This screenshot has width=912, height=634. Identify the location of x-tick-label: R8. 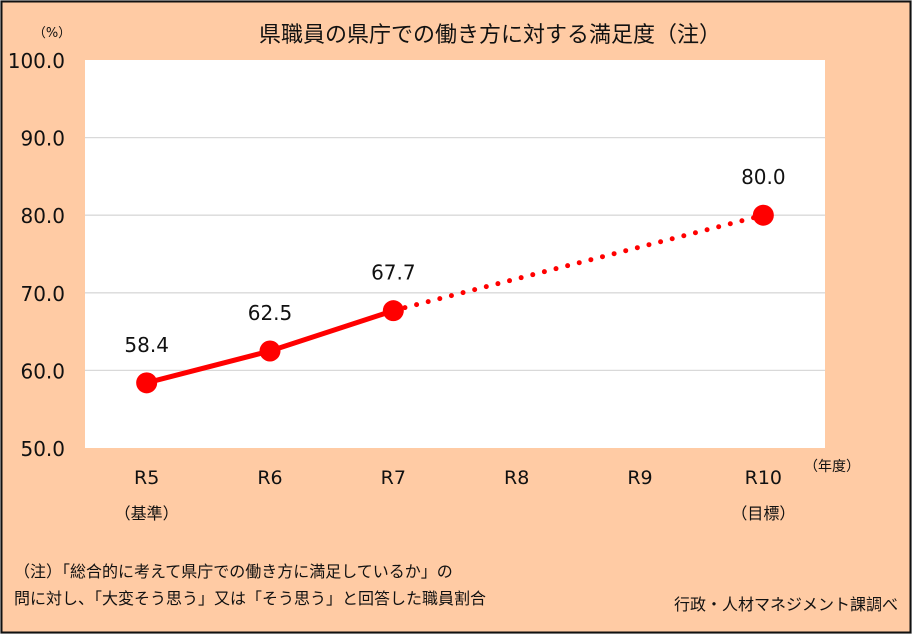
(516, 478).